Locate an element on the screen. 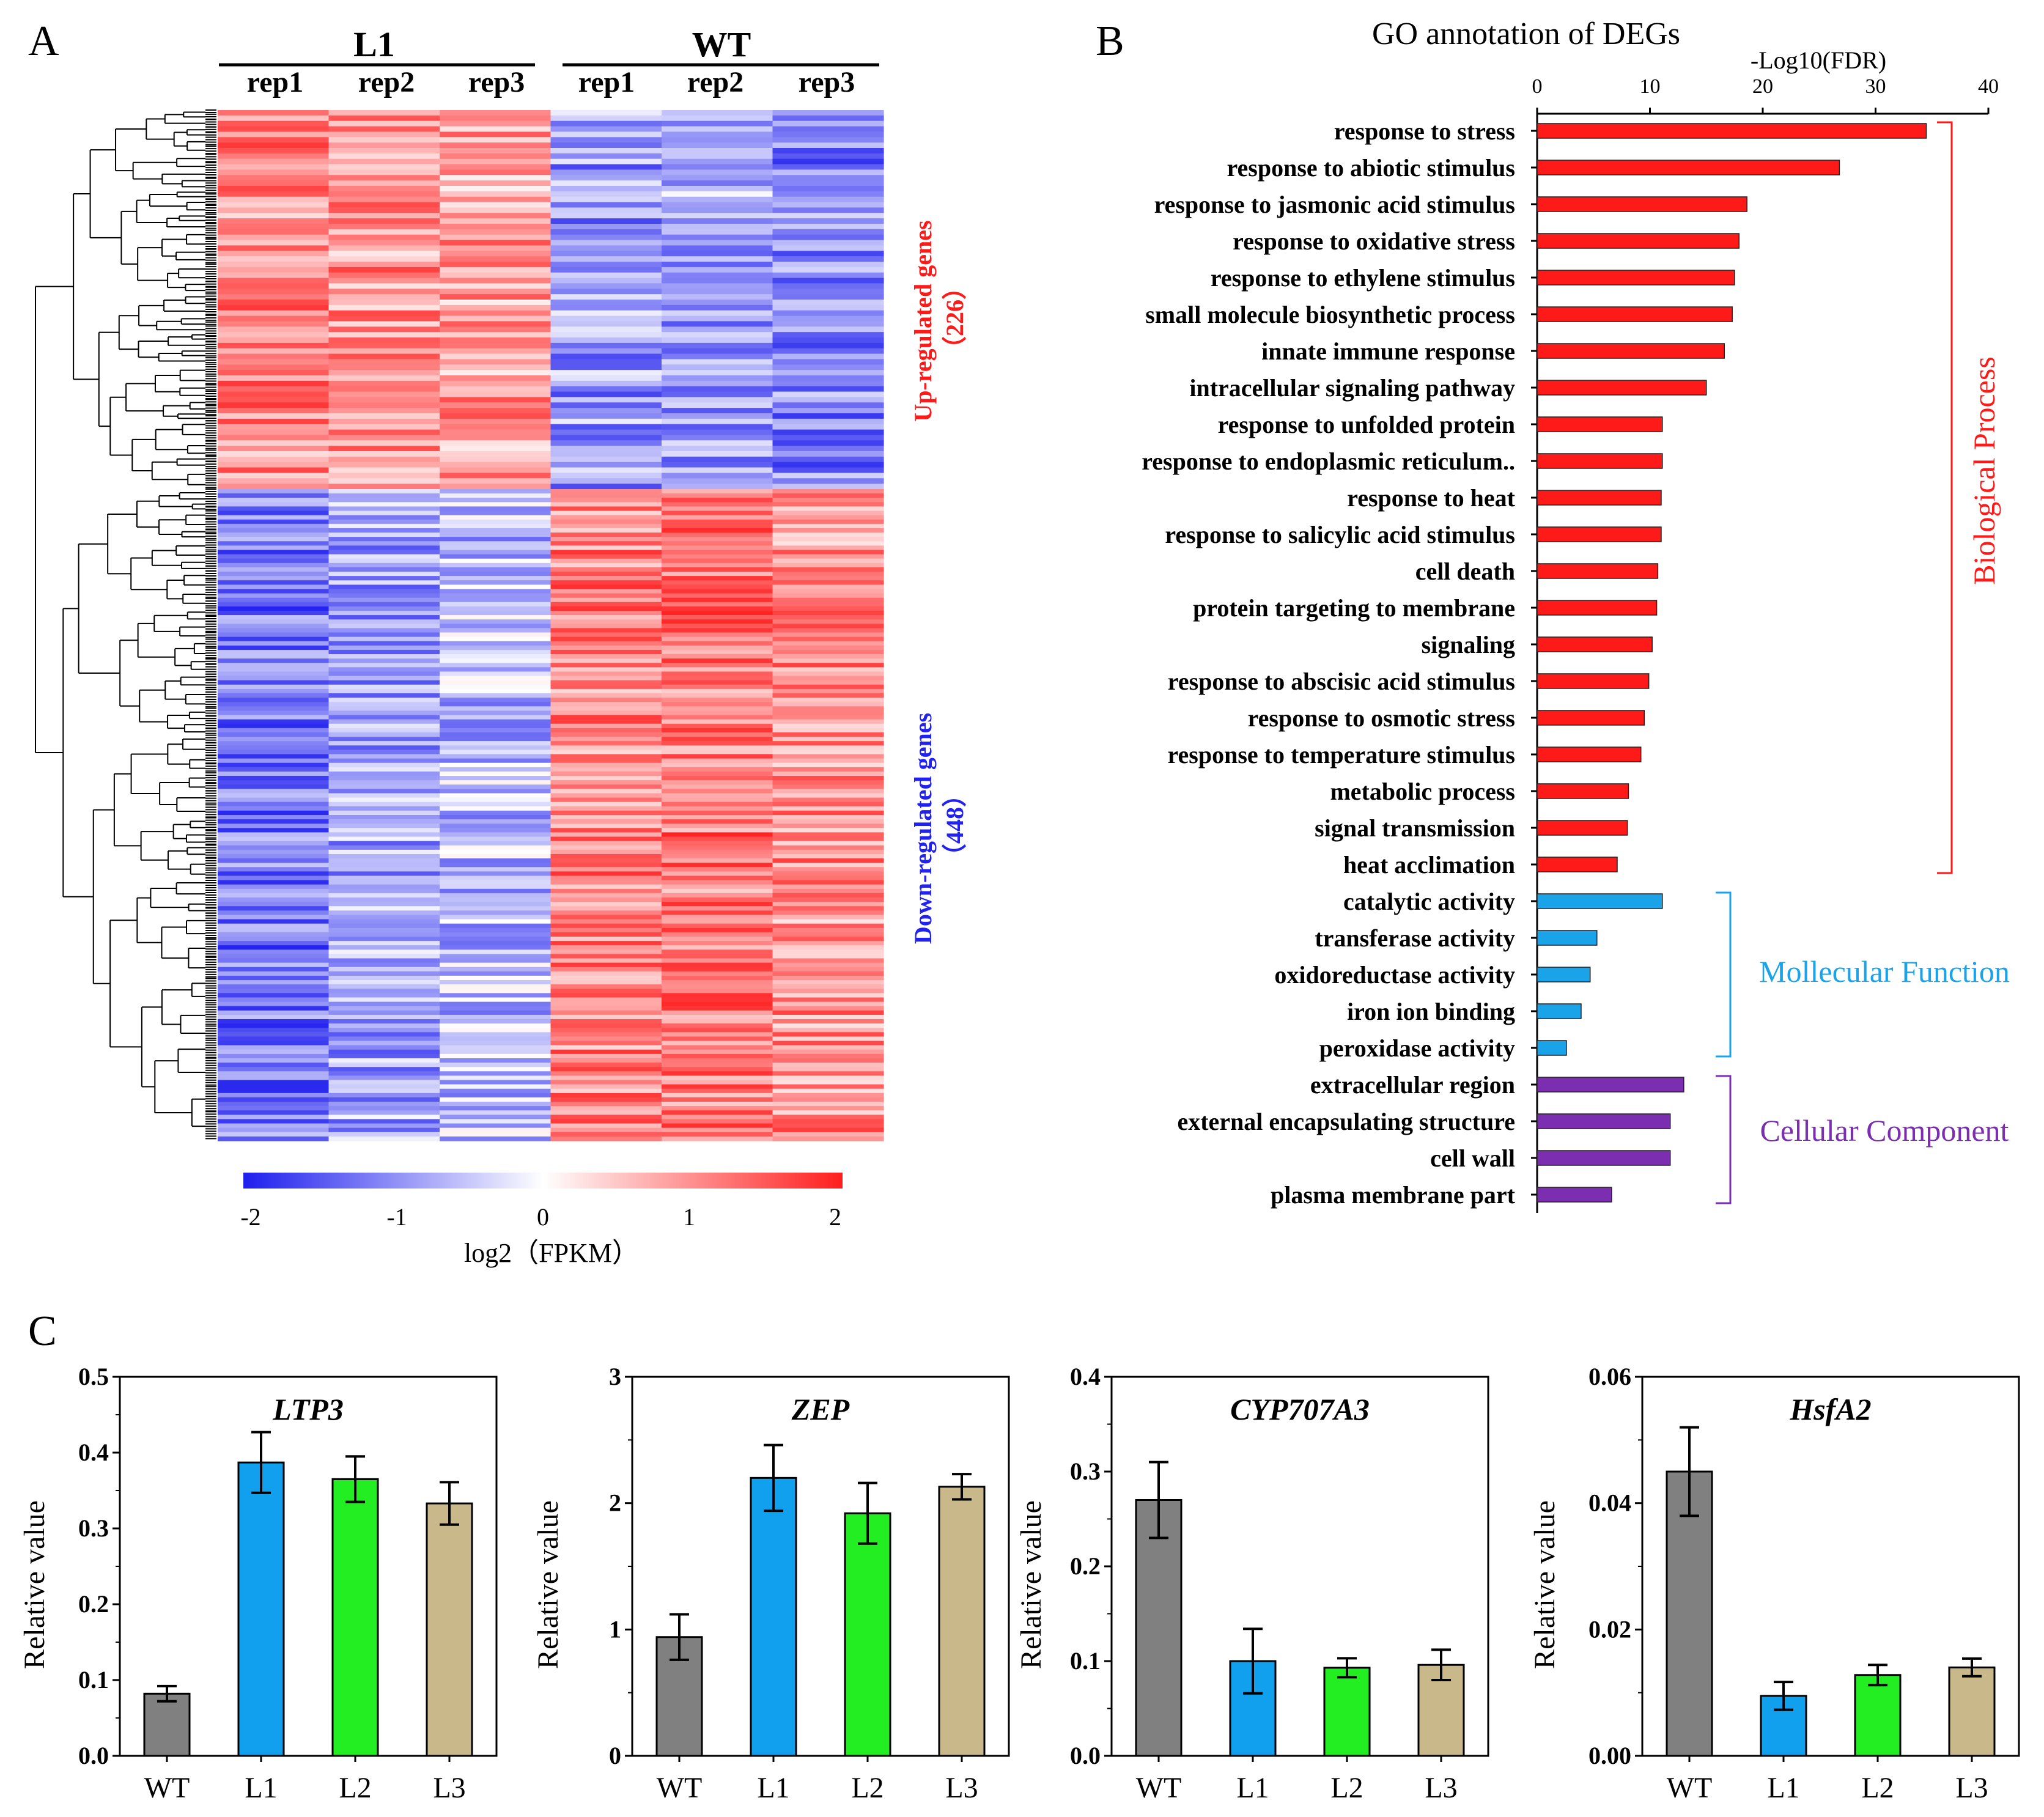 The image size is (2044, 1817). y-tick-label: 0.3 is located at coordinates (1085, 1471).